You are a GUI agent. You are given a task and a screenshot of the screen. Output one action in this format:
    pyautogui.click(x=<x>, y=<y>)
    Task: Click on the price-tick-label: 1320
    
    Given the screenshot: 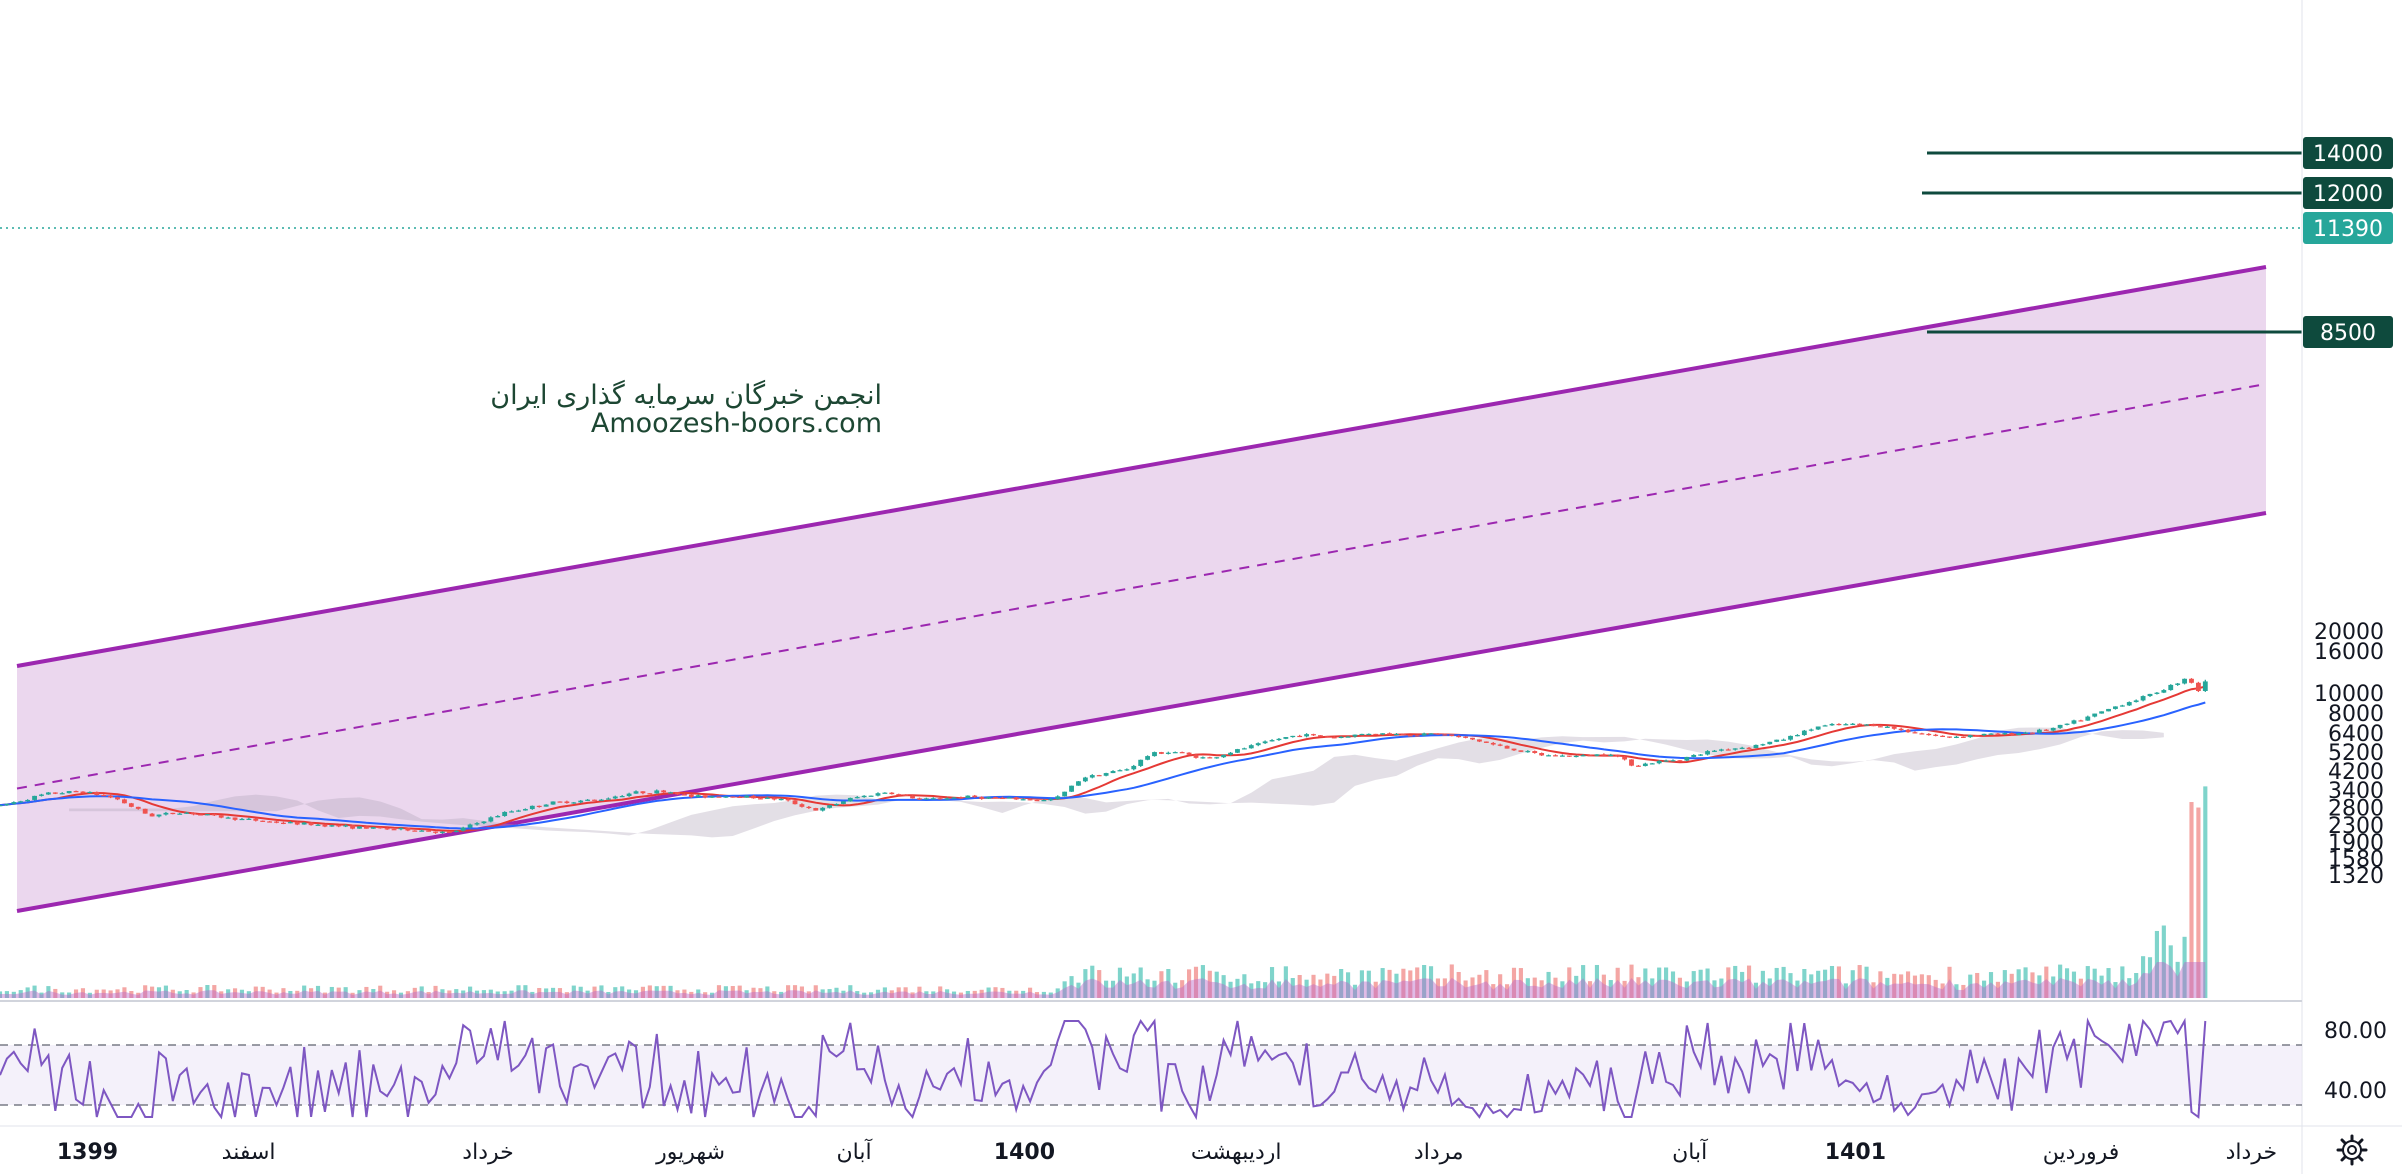 What is the action you would take?
    pyautogui.click(x=2356, y=876)
    